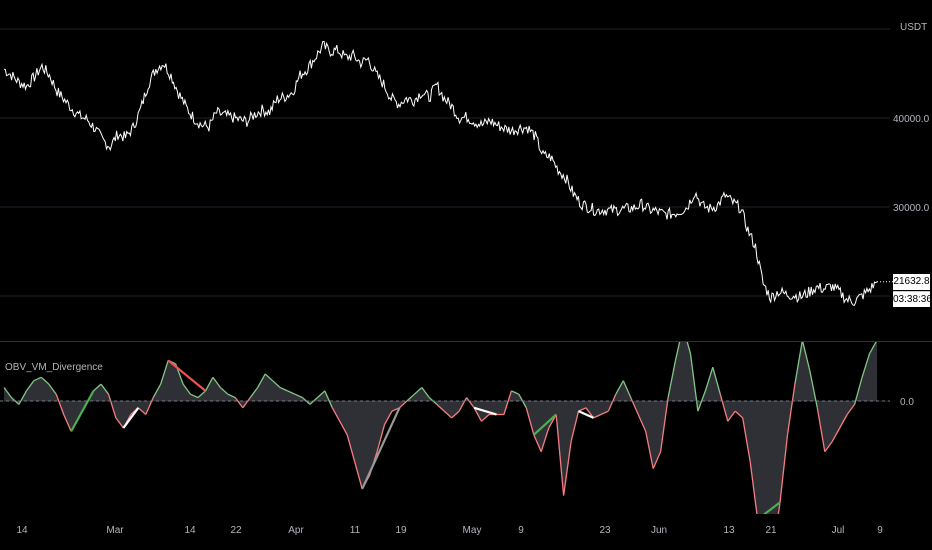 The width and height of the screenshot is (932, 550). Describe the element at coordinates (236, 530) in the screenshot. I see `time-axis-label: 22` at that location.